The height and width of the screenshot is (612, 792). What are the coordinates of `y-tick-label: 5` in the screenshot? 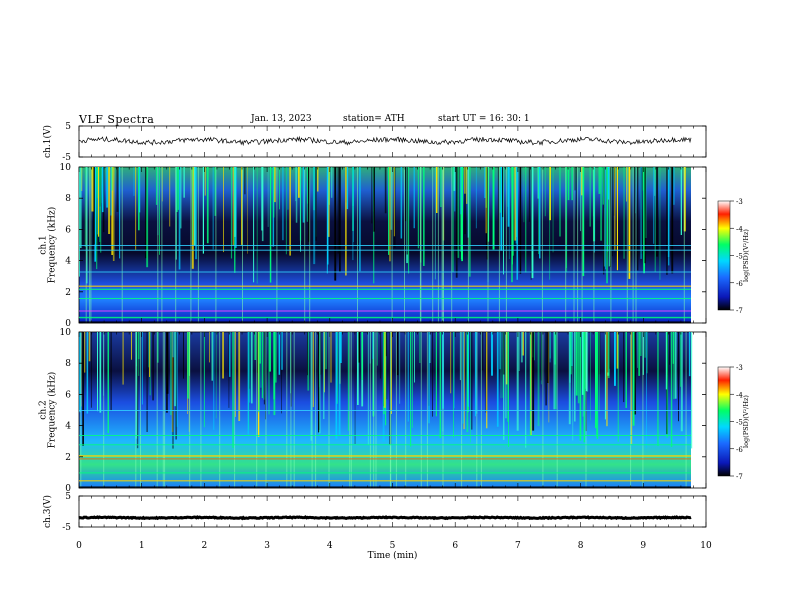 It's located at (68, 127).